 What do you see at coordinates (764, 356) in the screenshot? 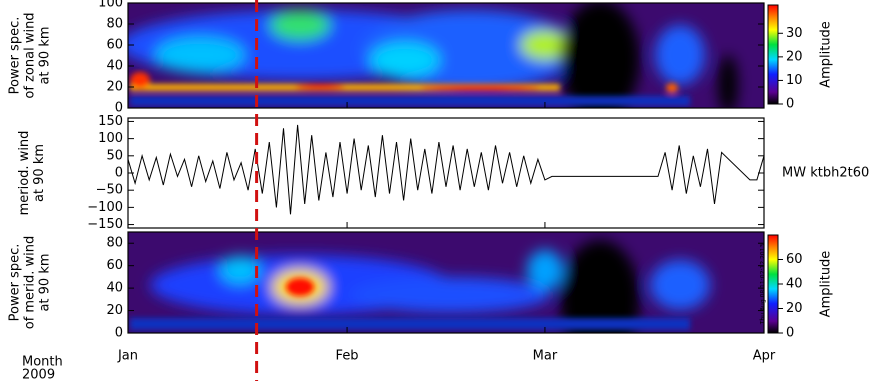
I see `x-tick-label: Apr` at bounding box center [764, 356].